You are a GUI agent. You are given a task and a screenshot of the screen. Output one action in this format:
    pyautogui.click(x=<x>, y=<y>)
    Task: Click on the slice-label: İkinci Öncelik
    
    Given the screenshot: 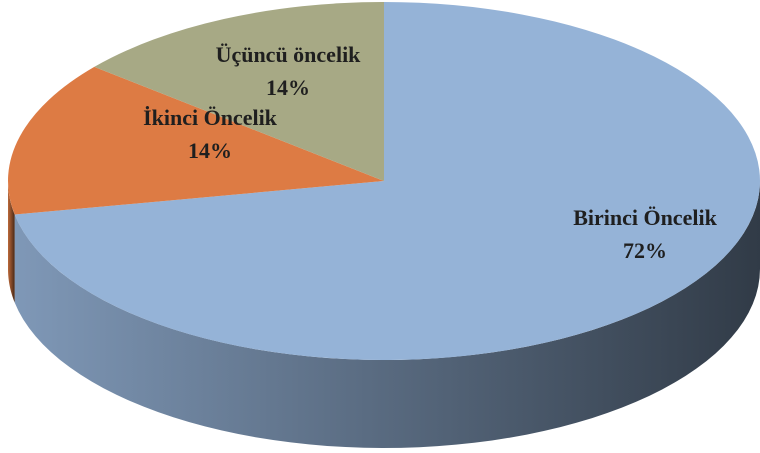 What is the action you would take?
    pyautogui.click(x=210, y=117)
    